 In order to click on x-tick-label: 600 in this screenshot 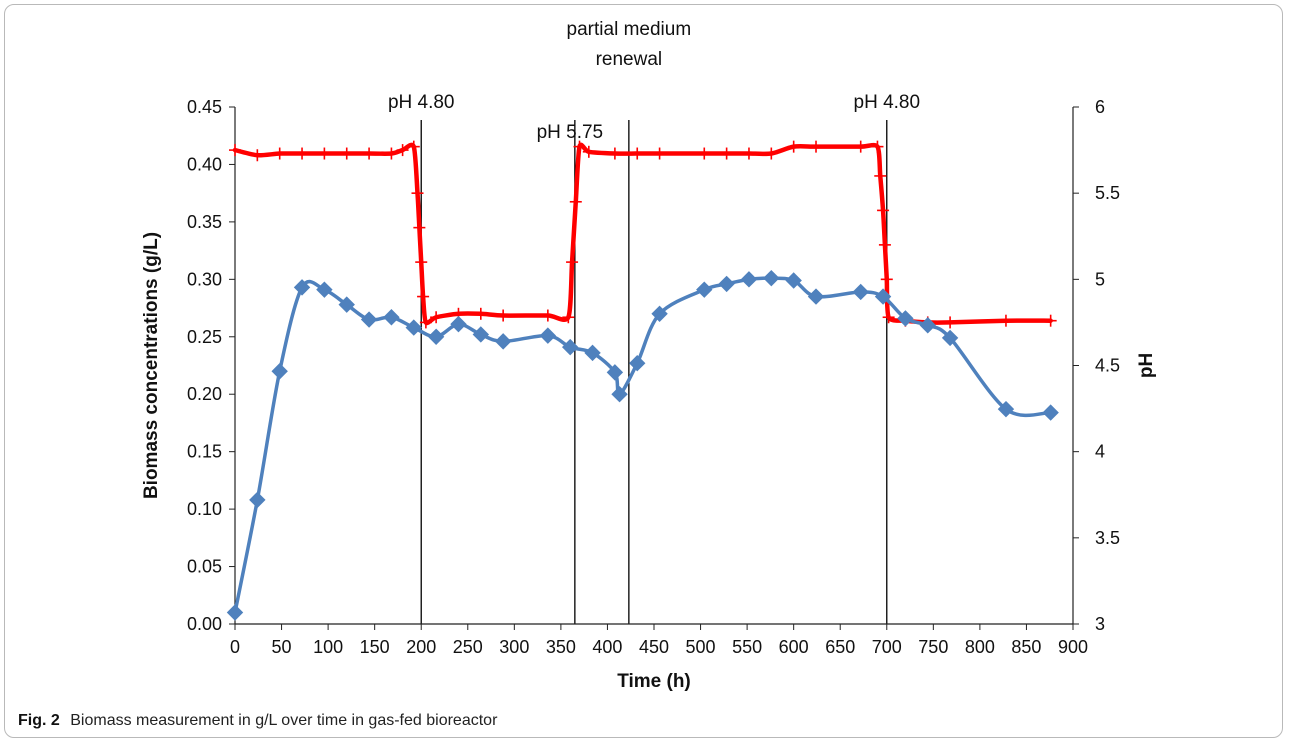, I will do `click(794, 647)`.